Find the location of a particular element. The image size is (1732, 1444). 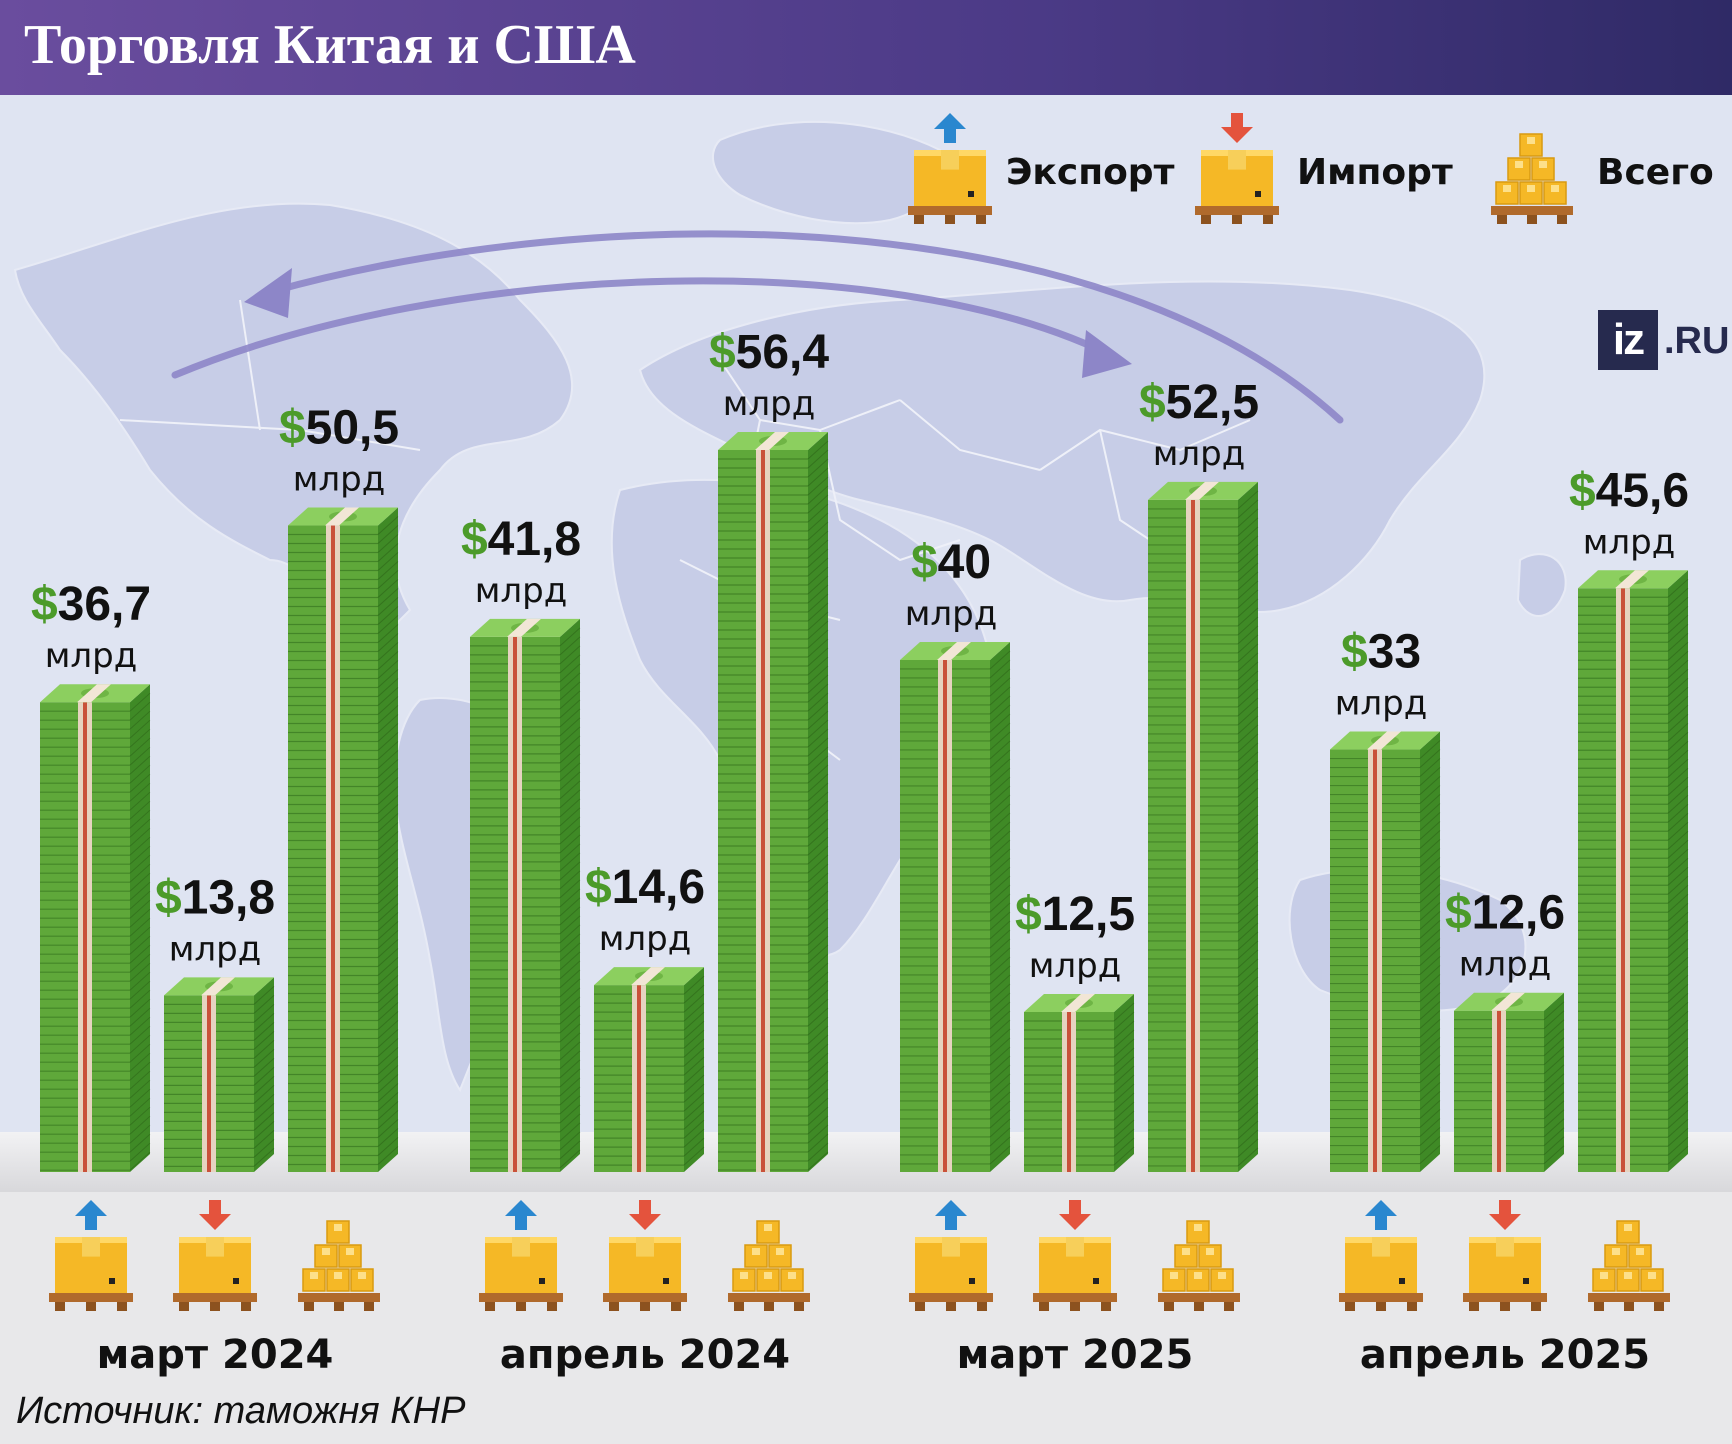

value-label-import-4: $12,6 is located at coordinates (1505, 913).